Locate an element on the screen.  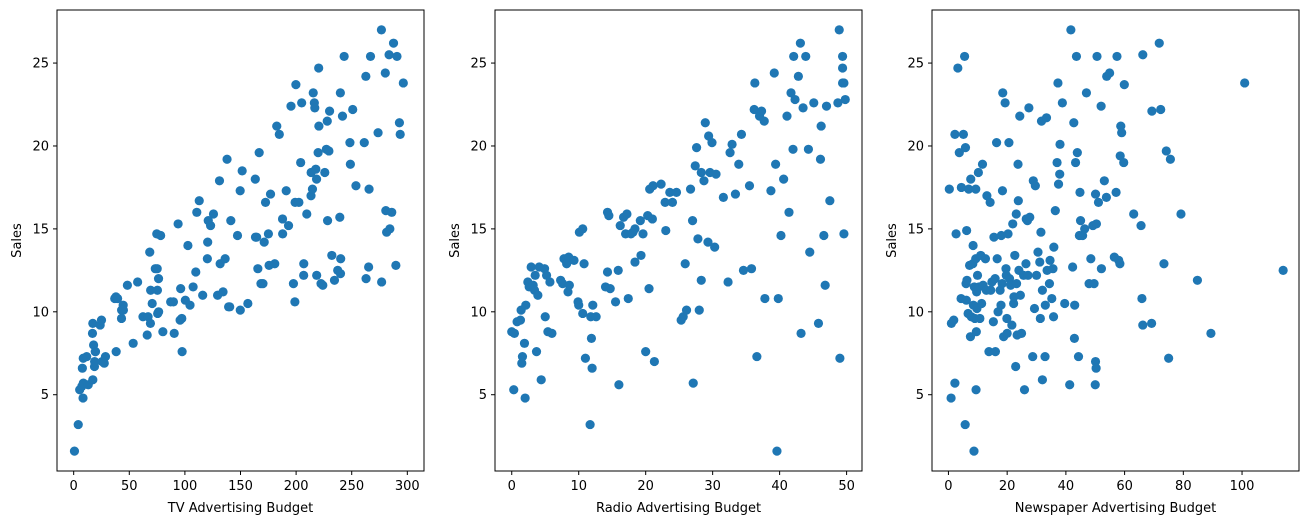
x-axis-label: Radio Advertising Budget is located at coordinates (678, 508).